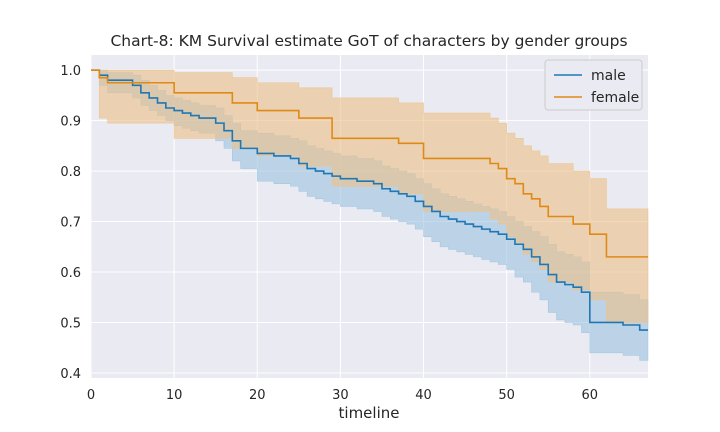  I want to click on x-tick-label: 50, so click(506, 395).